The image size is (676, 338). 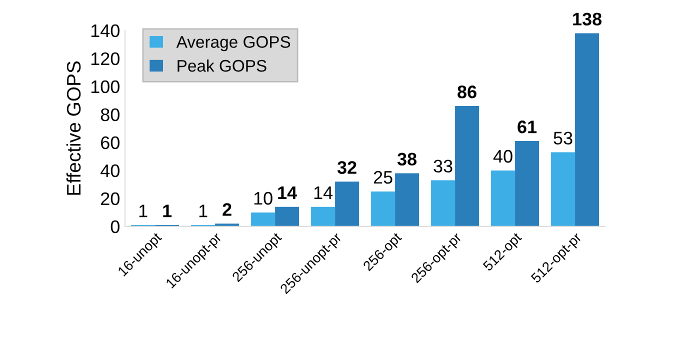 I want to click on y-tick-label: 60, so click(x=110, y=143).